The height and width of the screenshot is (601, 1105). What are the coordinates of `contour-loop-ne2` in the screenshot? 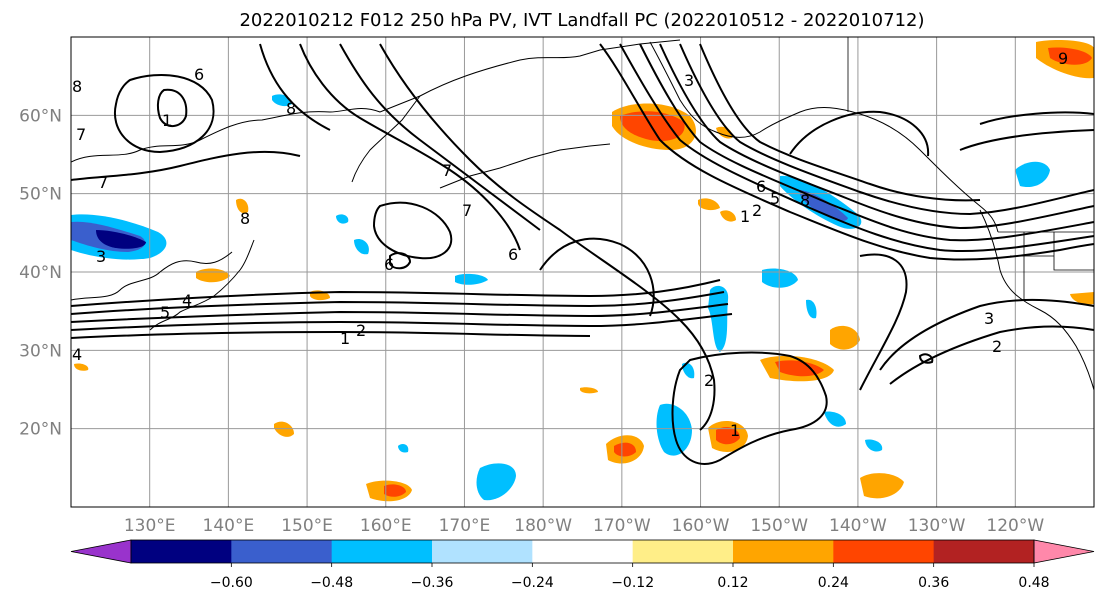 It's located at (1026, 140).